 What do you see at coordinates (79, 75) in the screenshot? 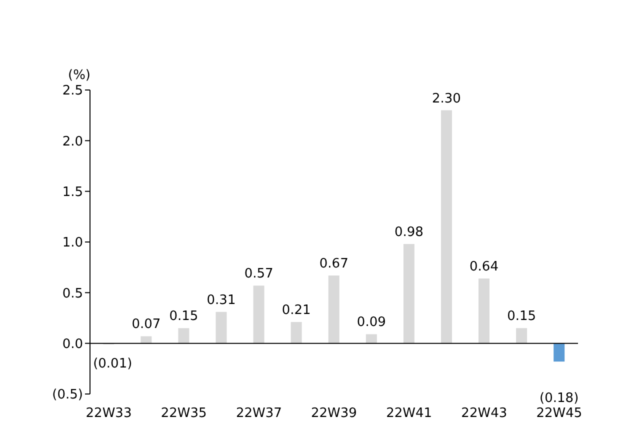
I see `y-axis-title: (%)` at bounding box center [79, 75].